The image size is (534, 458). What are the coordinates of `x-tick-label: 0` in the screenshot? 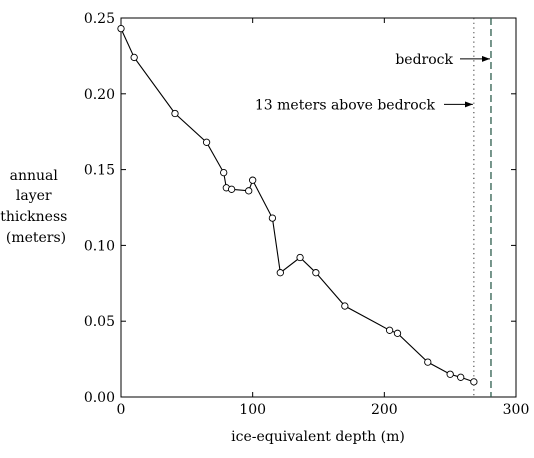 It's located at (121, 410).